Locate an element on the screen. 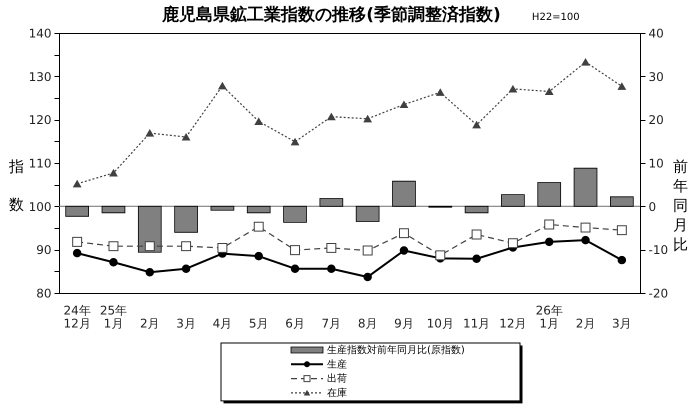  legend-label: 在庫 is located at coordinates (337, 392).